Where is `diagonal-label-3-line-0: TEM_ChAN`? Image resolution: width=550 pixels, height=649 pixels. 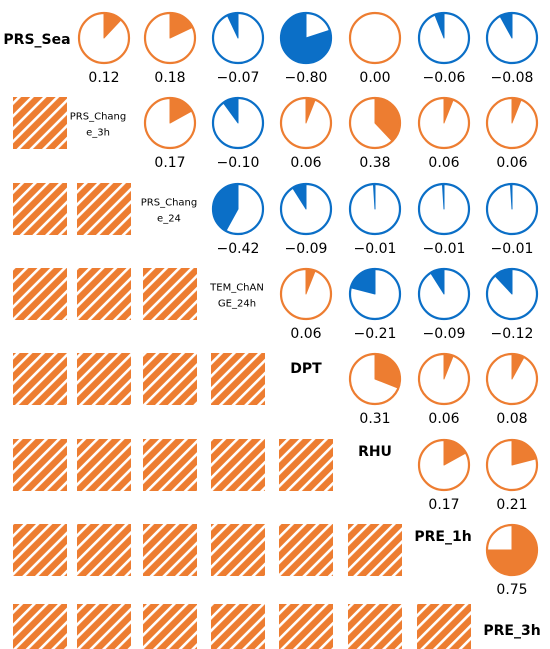 diagonal-label-3-line-0: TEM_ChAN is located at coordinates (236, 288).